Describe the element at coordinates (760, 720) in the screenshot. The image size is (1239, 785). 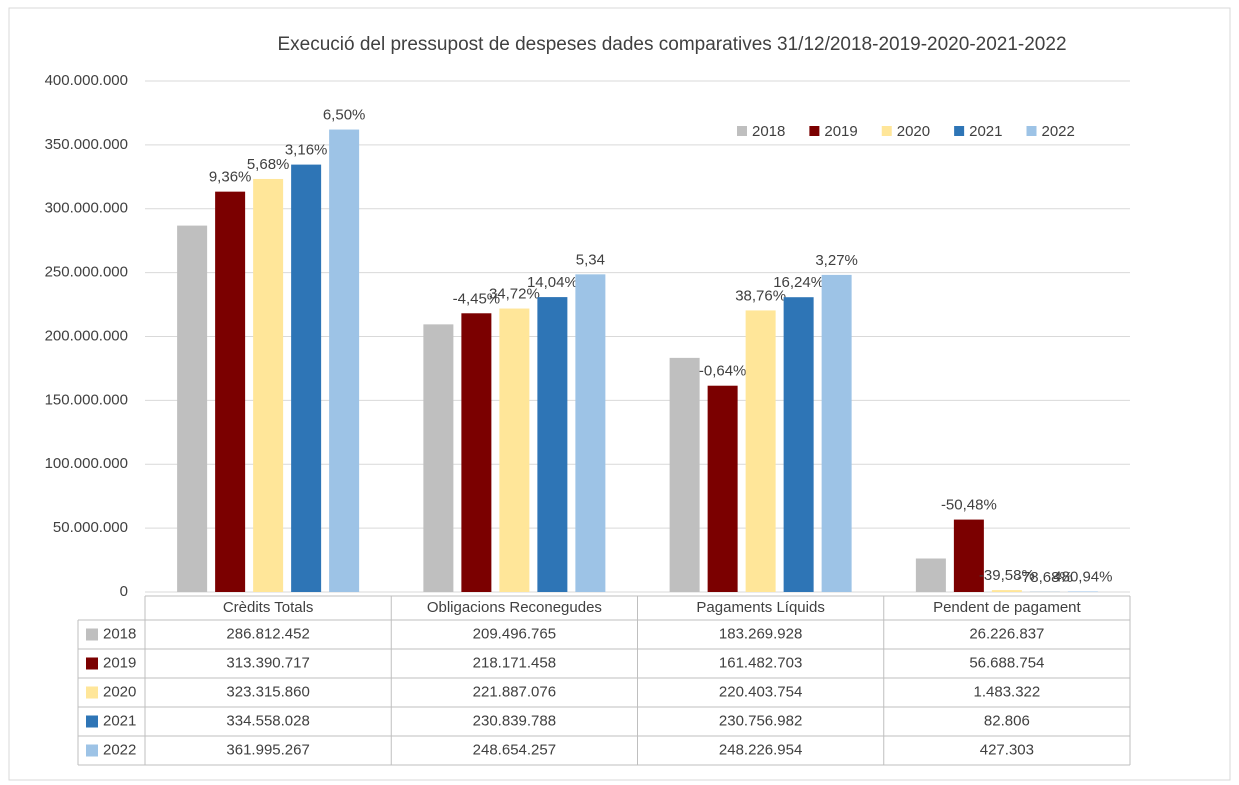
I see `table-cell: 230.756.982` at that location.